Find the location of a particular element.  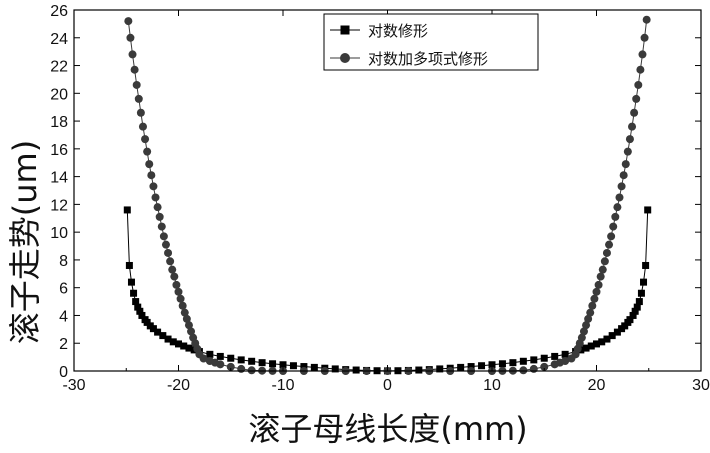

legend: 对数修形 对数加多项式修形 is located at coordinates (431, 42).